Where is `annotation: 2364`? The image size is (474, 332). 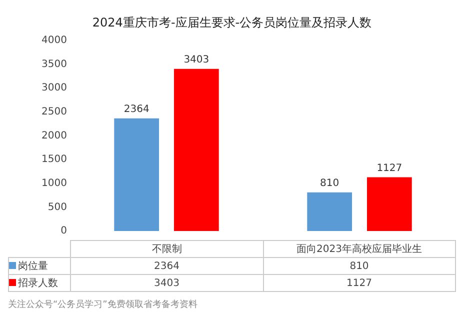
annotation: 2364 is located at coordinates (137, 109).